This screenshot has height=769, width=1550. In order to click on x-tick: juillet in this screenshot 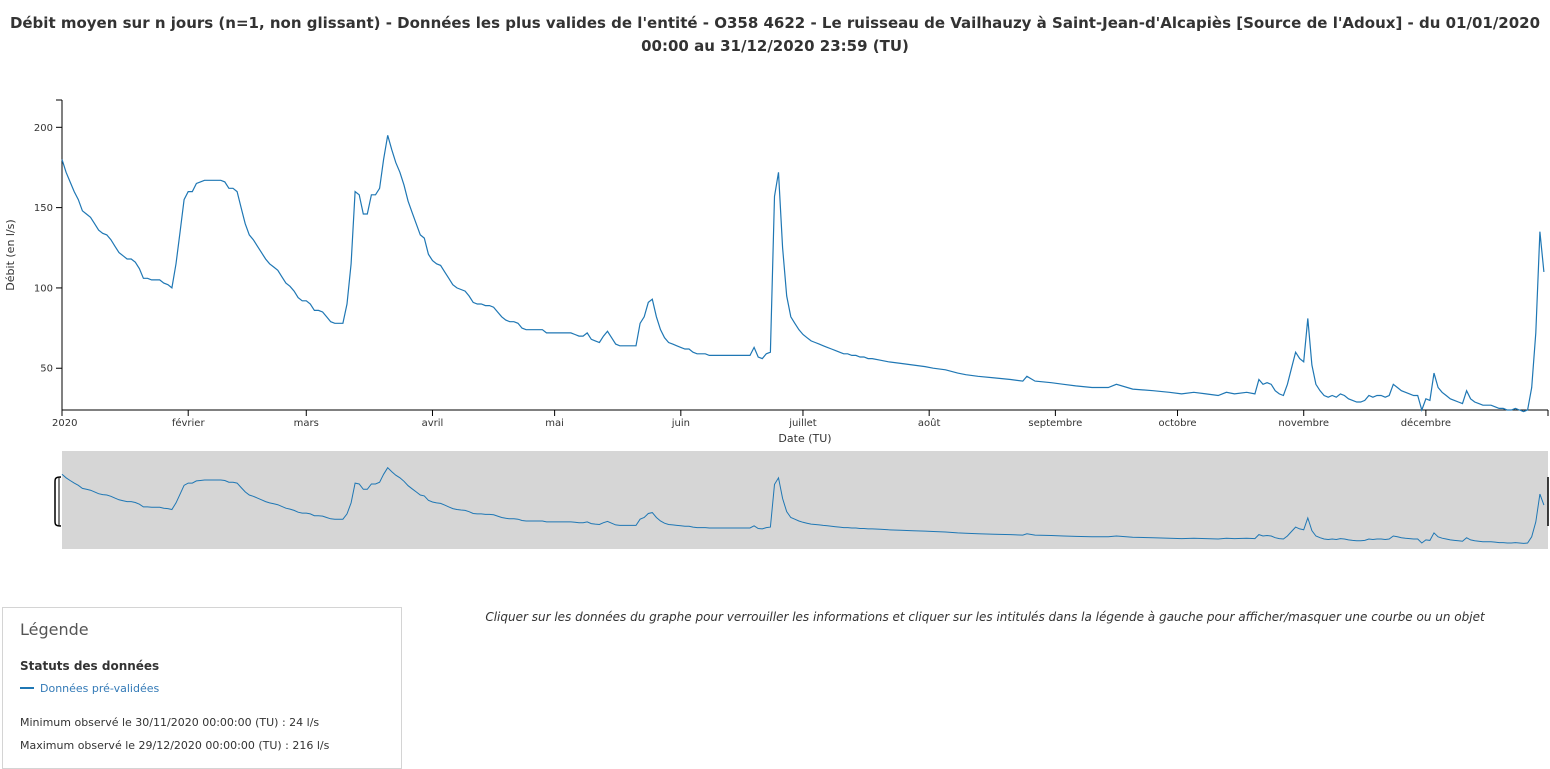, I will do `click(802, 419)`.